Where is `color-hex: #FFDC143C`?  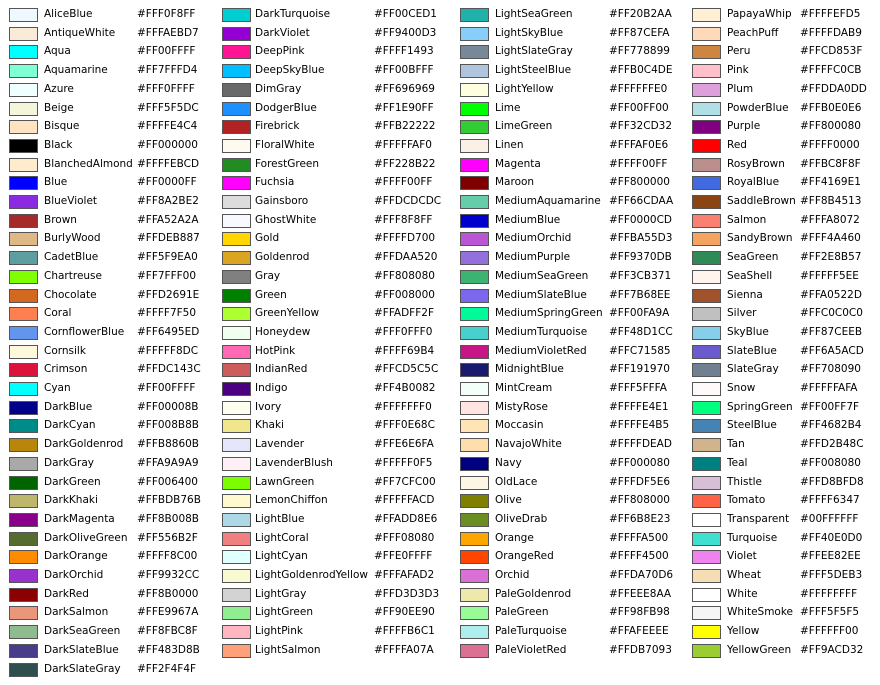 color-hex: #FFDC143C is located at coordinates (169, 369).